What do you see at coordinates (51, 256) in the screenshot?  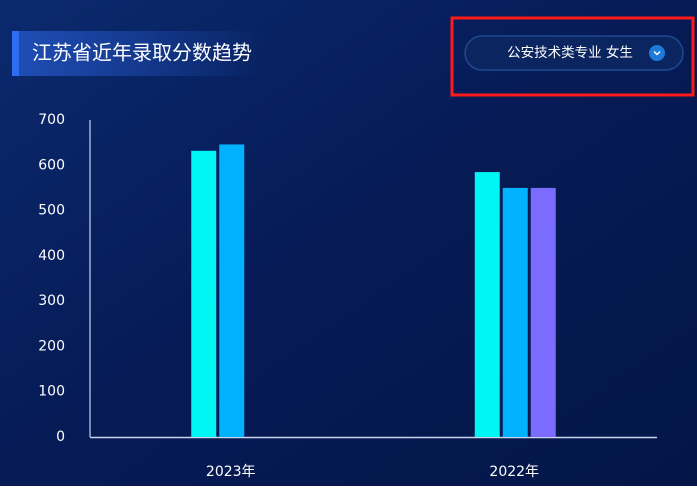 I see `y-tick-label: 400` at bounding box center [51, 256].